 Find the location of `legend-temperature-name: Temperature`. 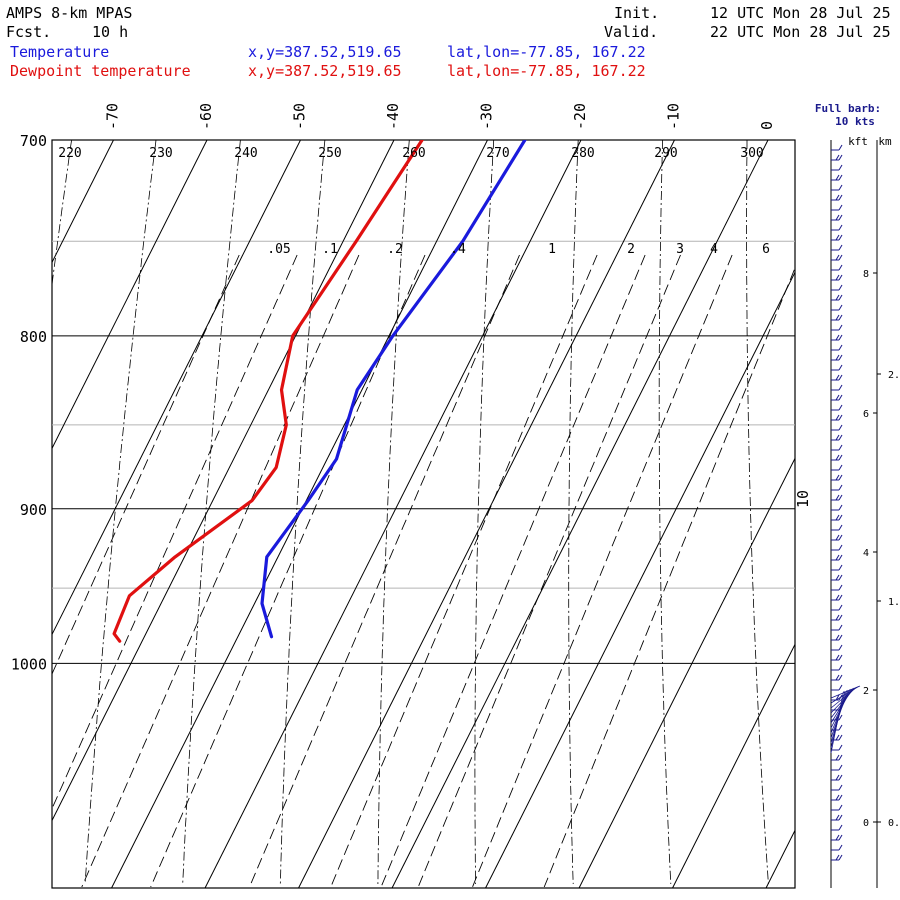

legend-temperature-name: Temperature is located at coordinates (60, 52).